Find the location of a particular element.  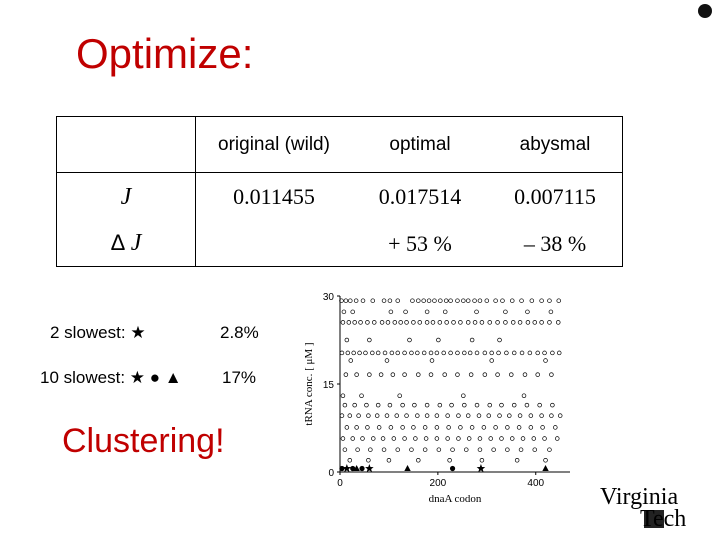

header-optimal: optimal is located at coordinates (420, 144).